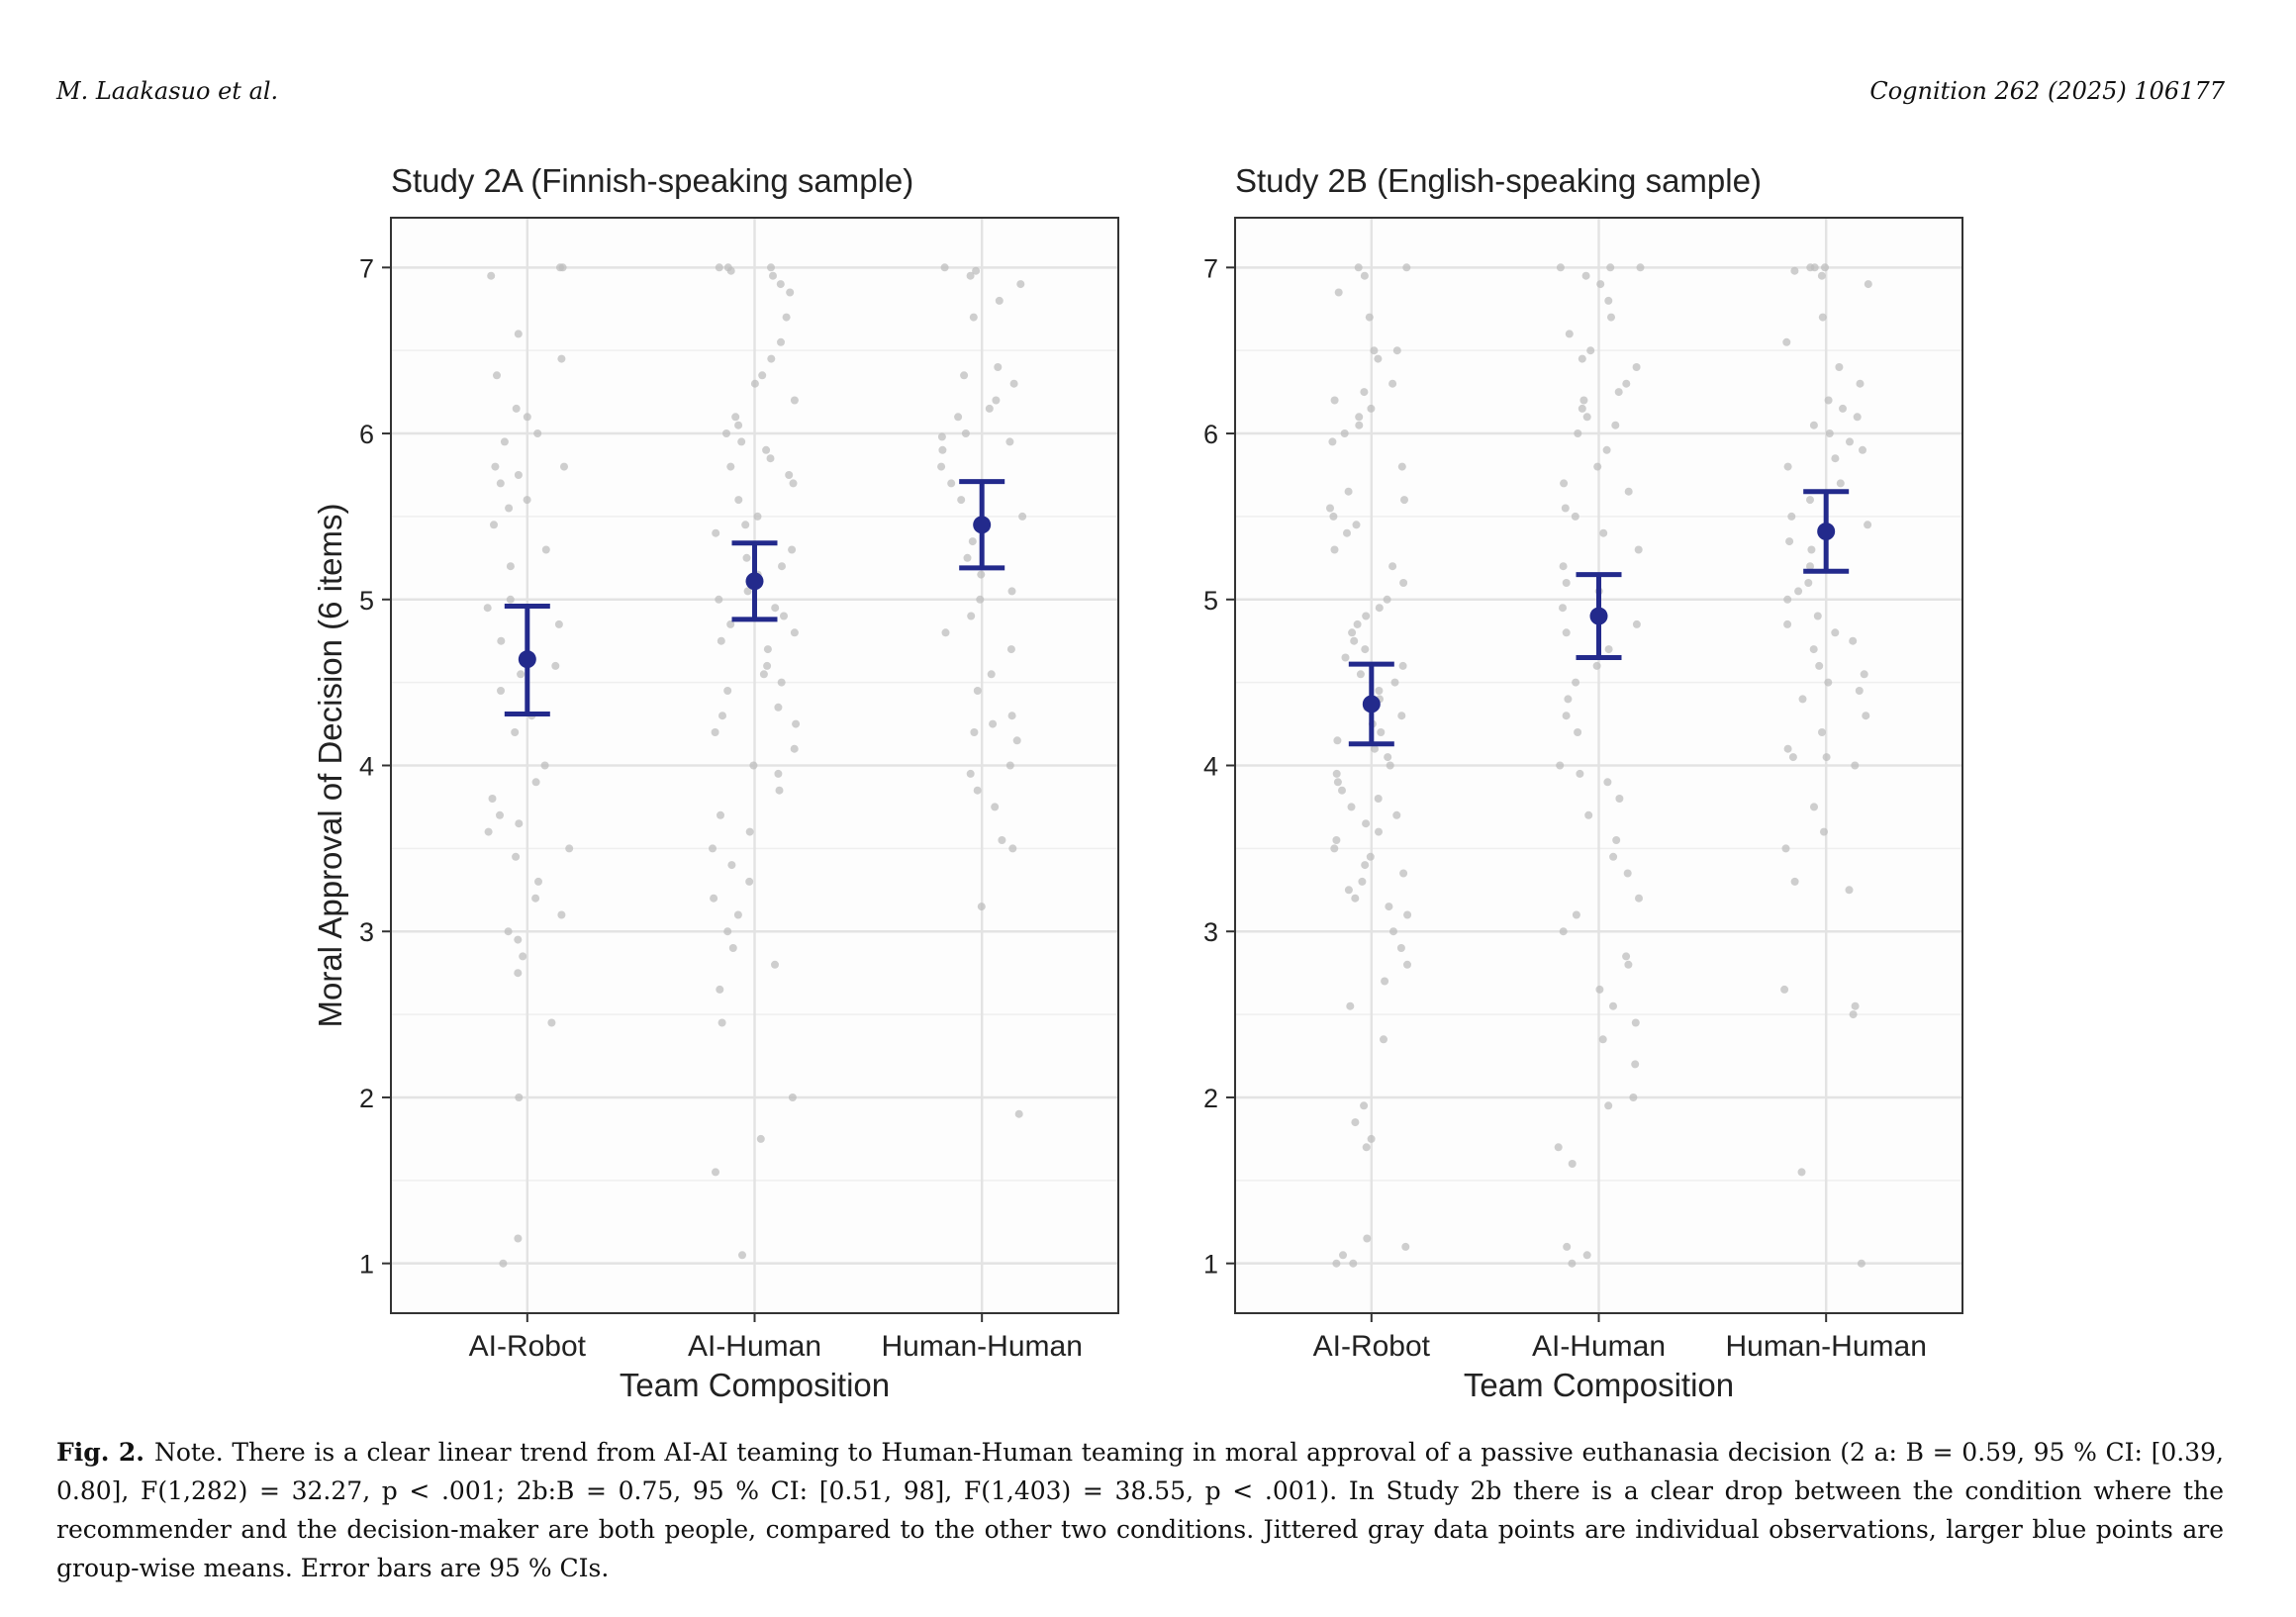 The height and width of the screenshot is (1617, 2296). What do you see at coordinates (1210, 932) in the screenshot?
I see `y-tick-label: 3` at bounding box center [1210, 932].